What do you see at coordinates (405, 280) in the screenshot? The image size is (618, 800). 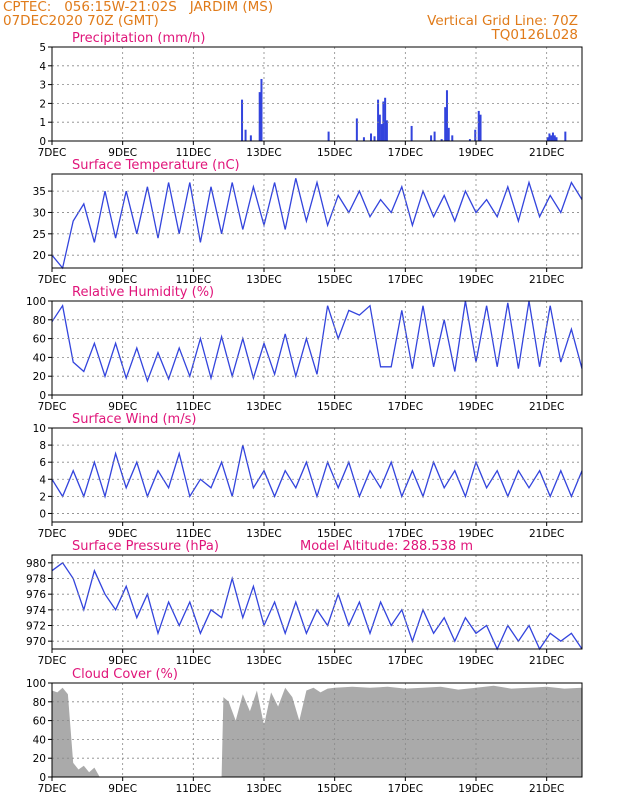 I see `temp-xlabel-5: 17DEC` at bounding box center [405, 280].